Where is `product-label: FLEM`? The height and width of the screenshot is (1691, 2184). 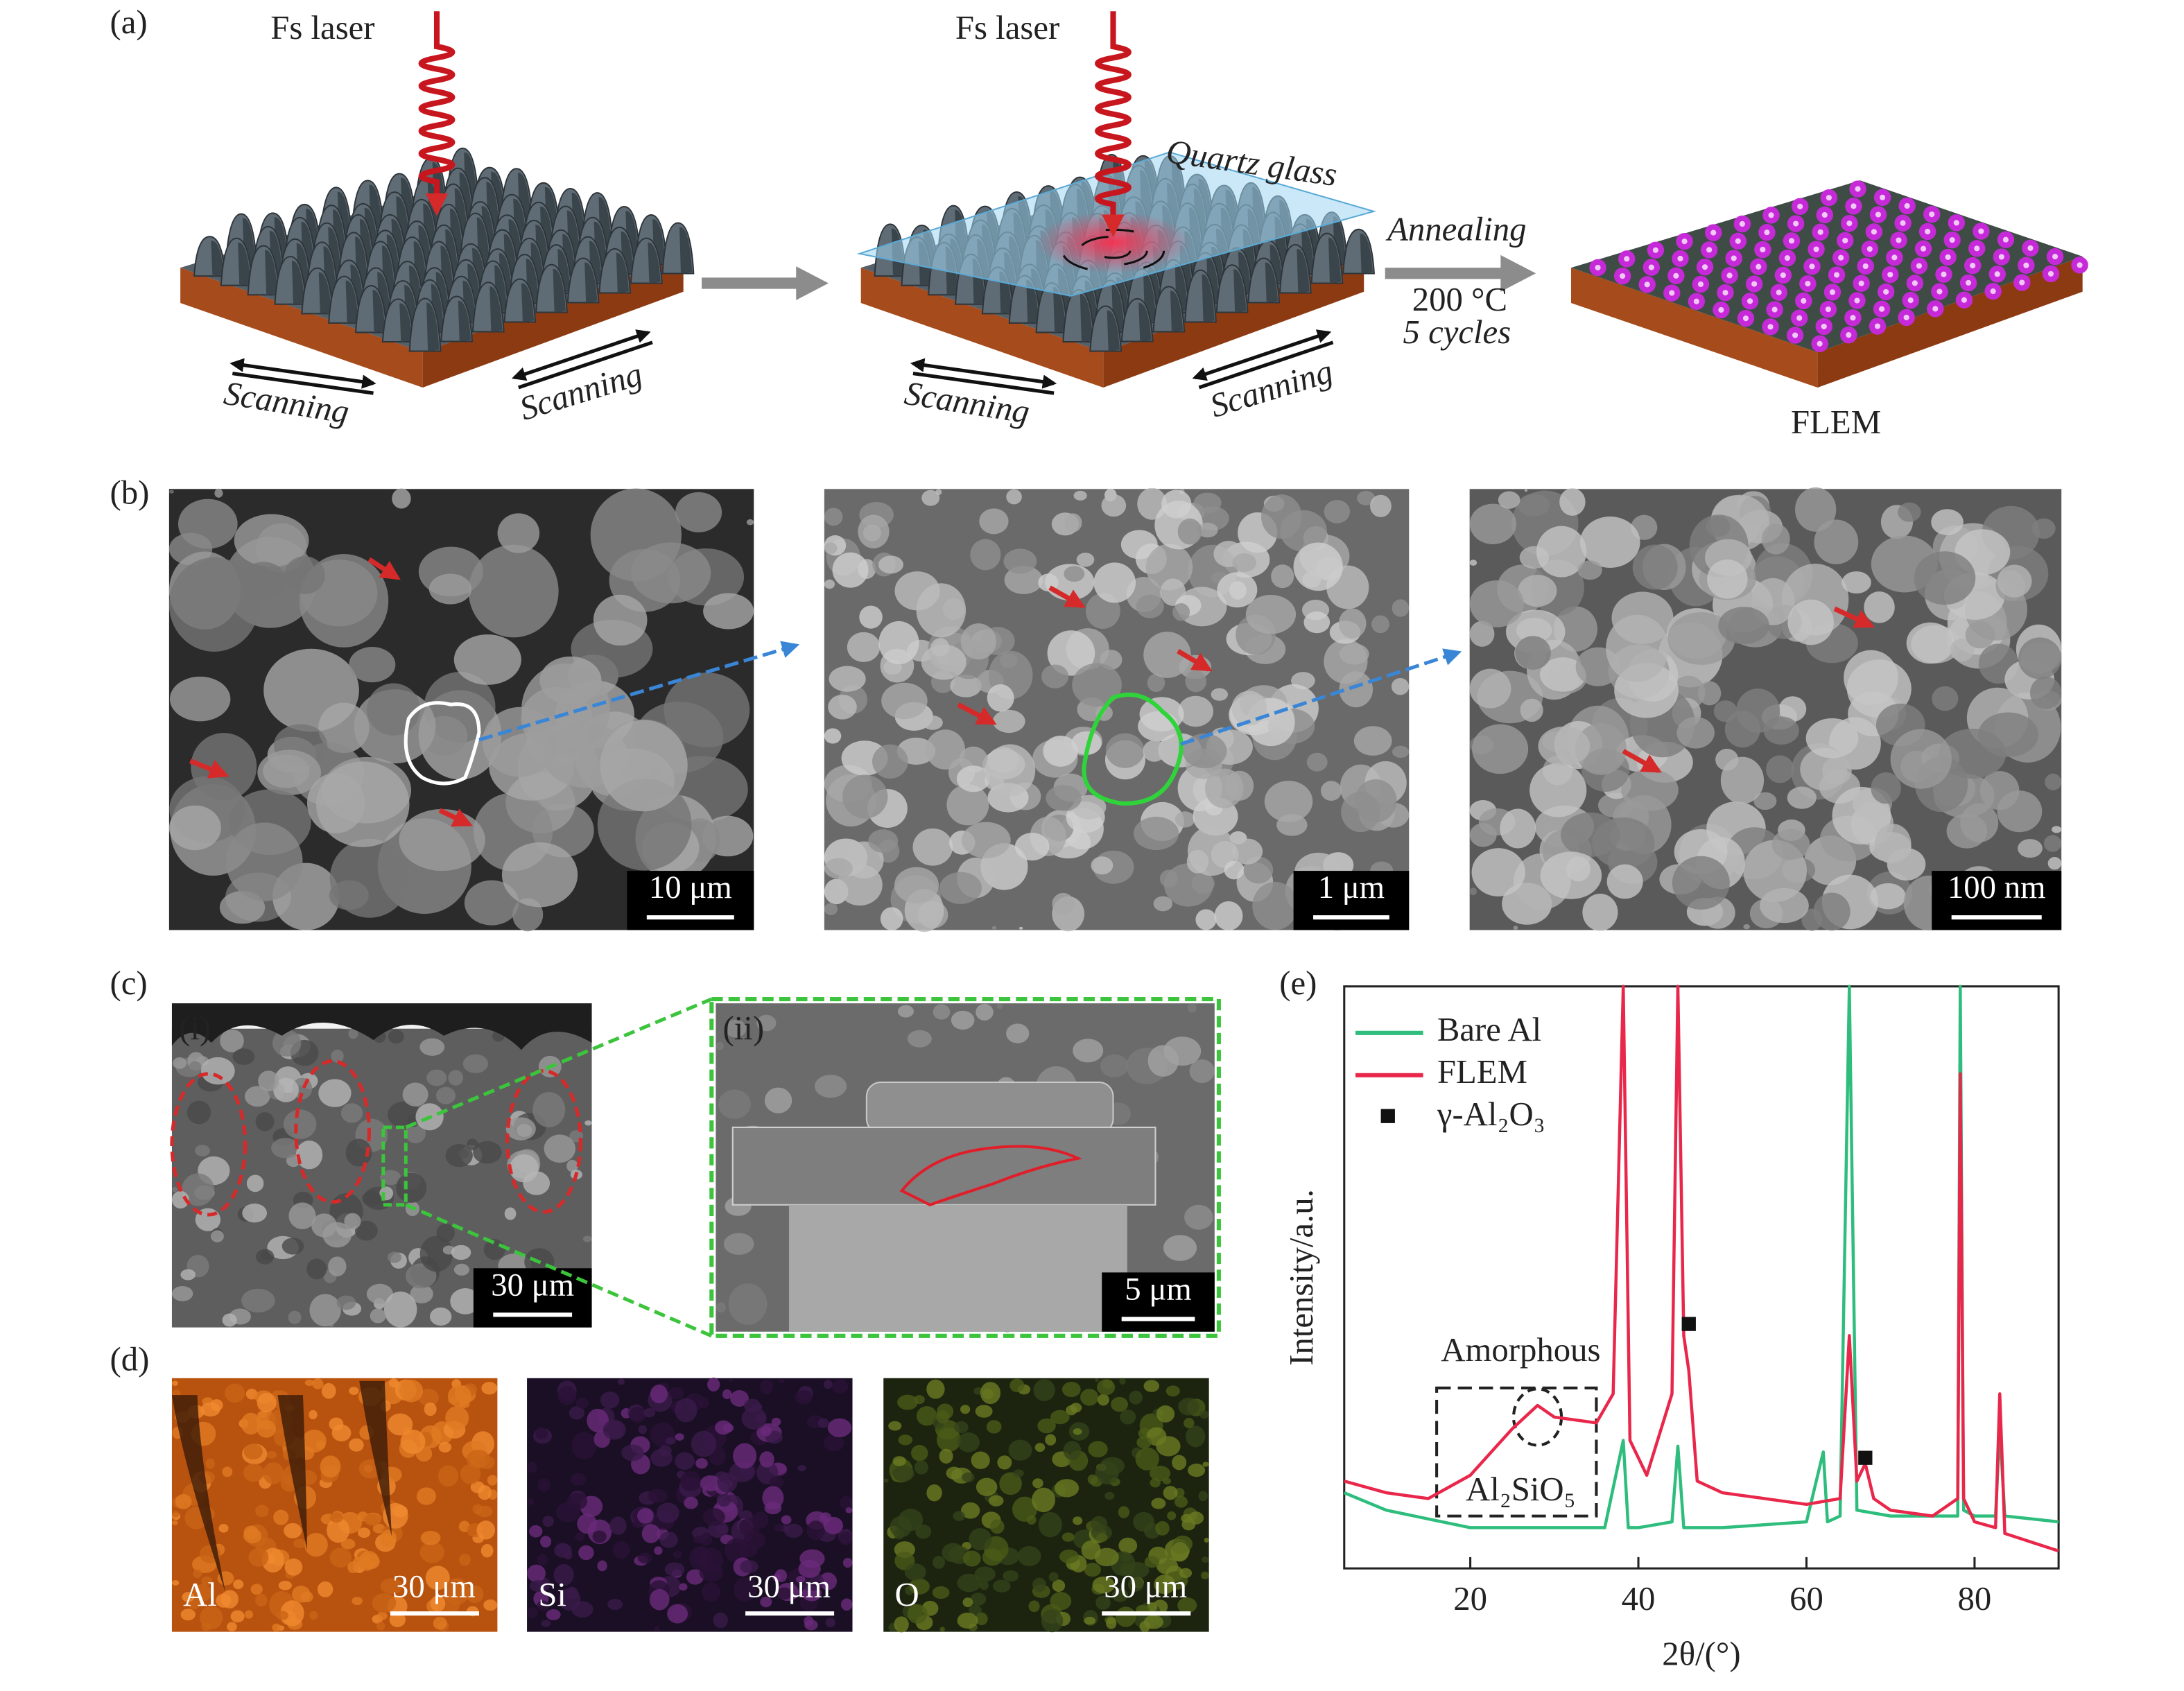
product-label: FLEM is located at coordinates (1836, 422).